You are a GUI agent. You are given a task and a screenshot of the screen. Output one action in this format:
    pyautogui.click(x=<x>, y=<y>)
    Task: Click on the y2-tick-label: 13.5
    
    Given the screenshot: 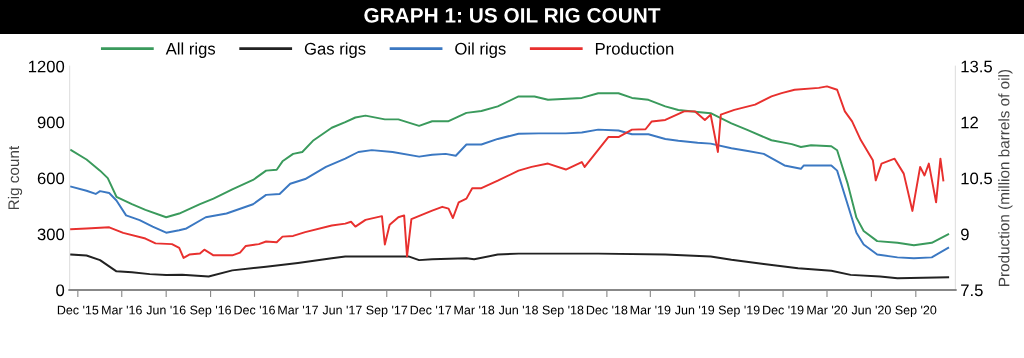 What is the action you would take?
    pyautogui.click(x=976, y=66)
    